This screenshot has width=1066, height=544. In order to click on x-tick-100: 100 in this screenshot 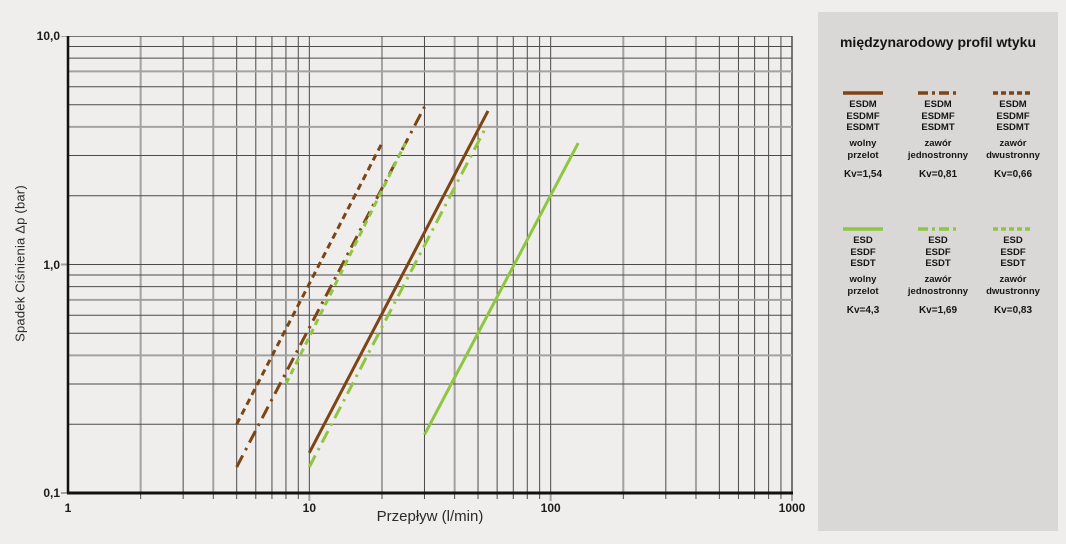, I will do `click(550, 508)`.